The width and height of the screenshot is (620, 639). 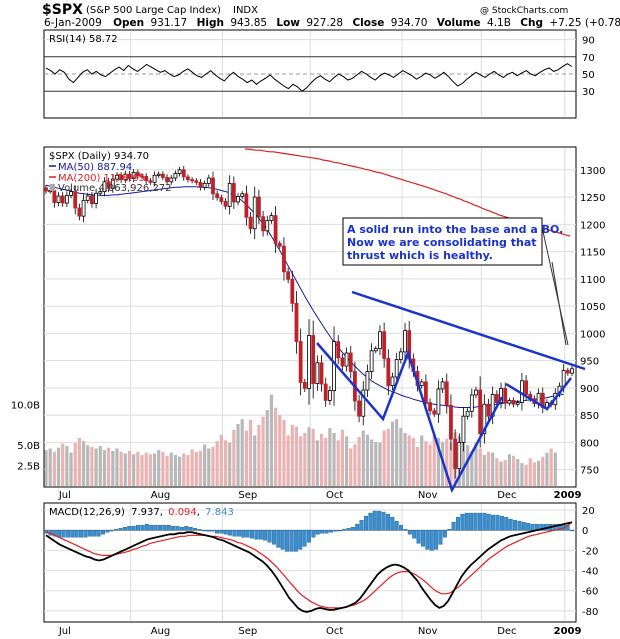 What do you see at coordinates (592, 253) in the screenshot?
I see `price-tick-label: 1150` at bounding box center [592, 253].